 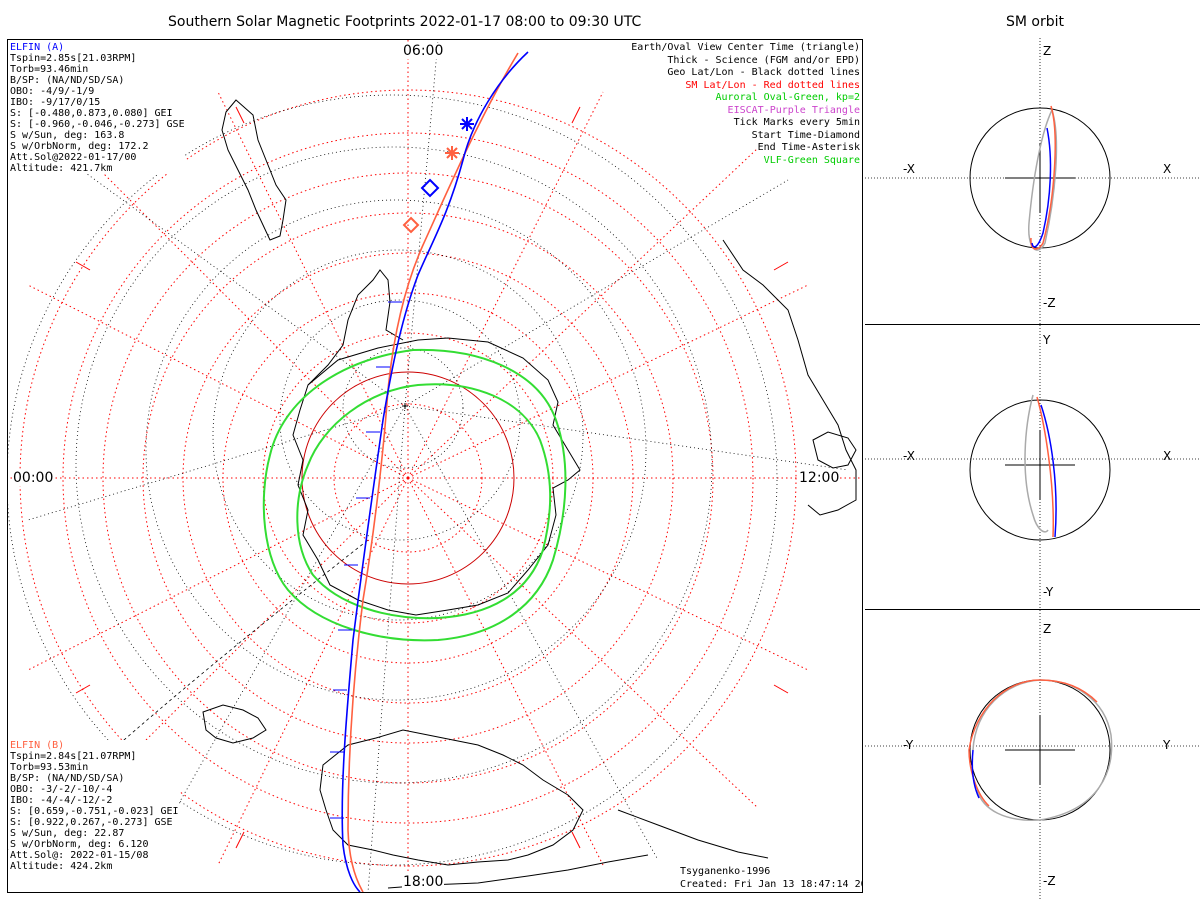 I want to click on panel1-bottom-label: -Z, so click(x=1049, y=303).